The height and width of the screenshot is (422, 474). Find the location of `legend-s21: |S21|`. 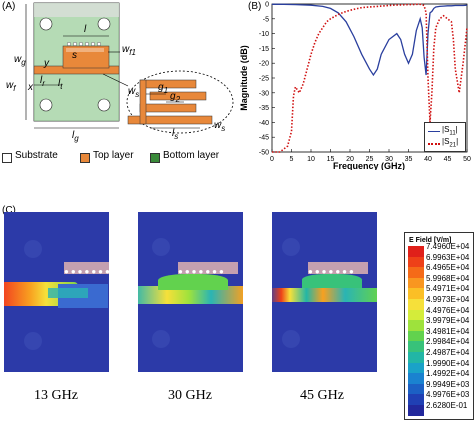

legend-s21: |S21| is located at coordinates (450, 143).